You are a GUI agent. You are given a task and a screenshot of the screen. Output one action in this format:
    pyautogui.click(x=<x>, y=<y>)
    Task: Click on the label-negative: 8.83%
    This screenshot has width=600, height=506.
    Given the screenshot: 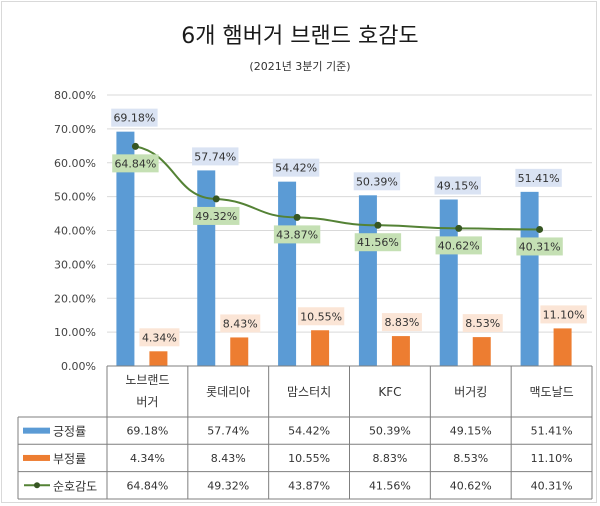 What is the action you would take?
    pyautogui.click(x=401, y=322)
    